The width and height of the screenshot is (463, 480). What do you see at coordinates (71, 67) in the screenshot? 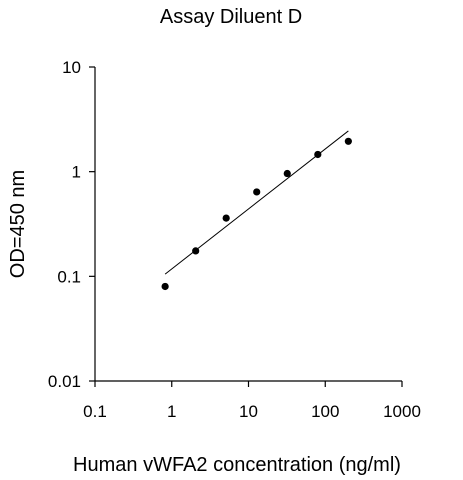
I see `y-tick-label: 10` at bounding box center [71, 67].